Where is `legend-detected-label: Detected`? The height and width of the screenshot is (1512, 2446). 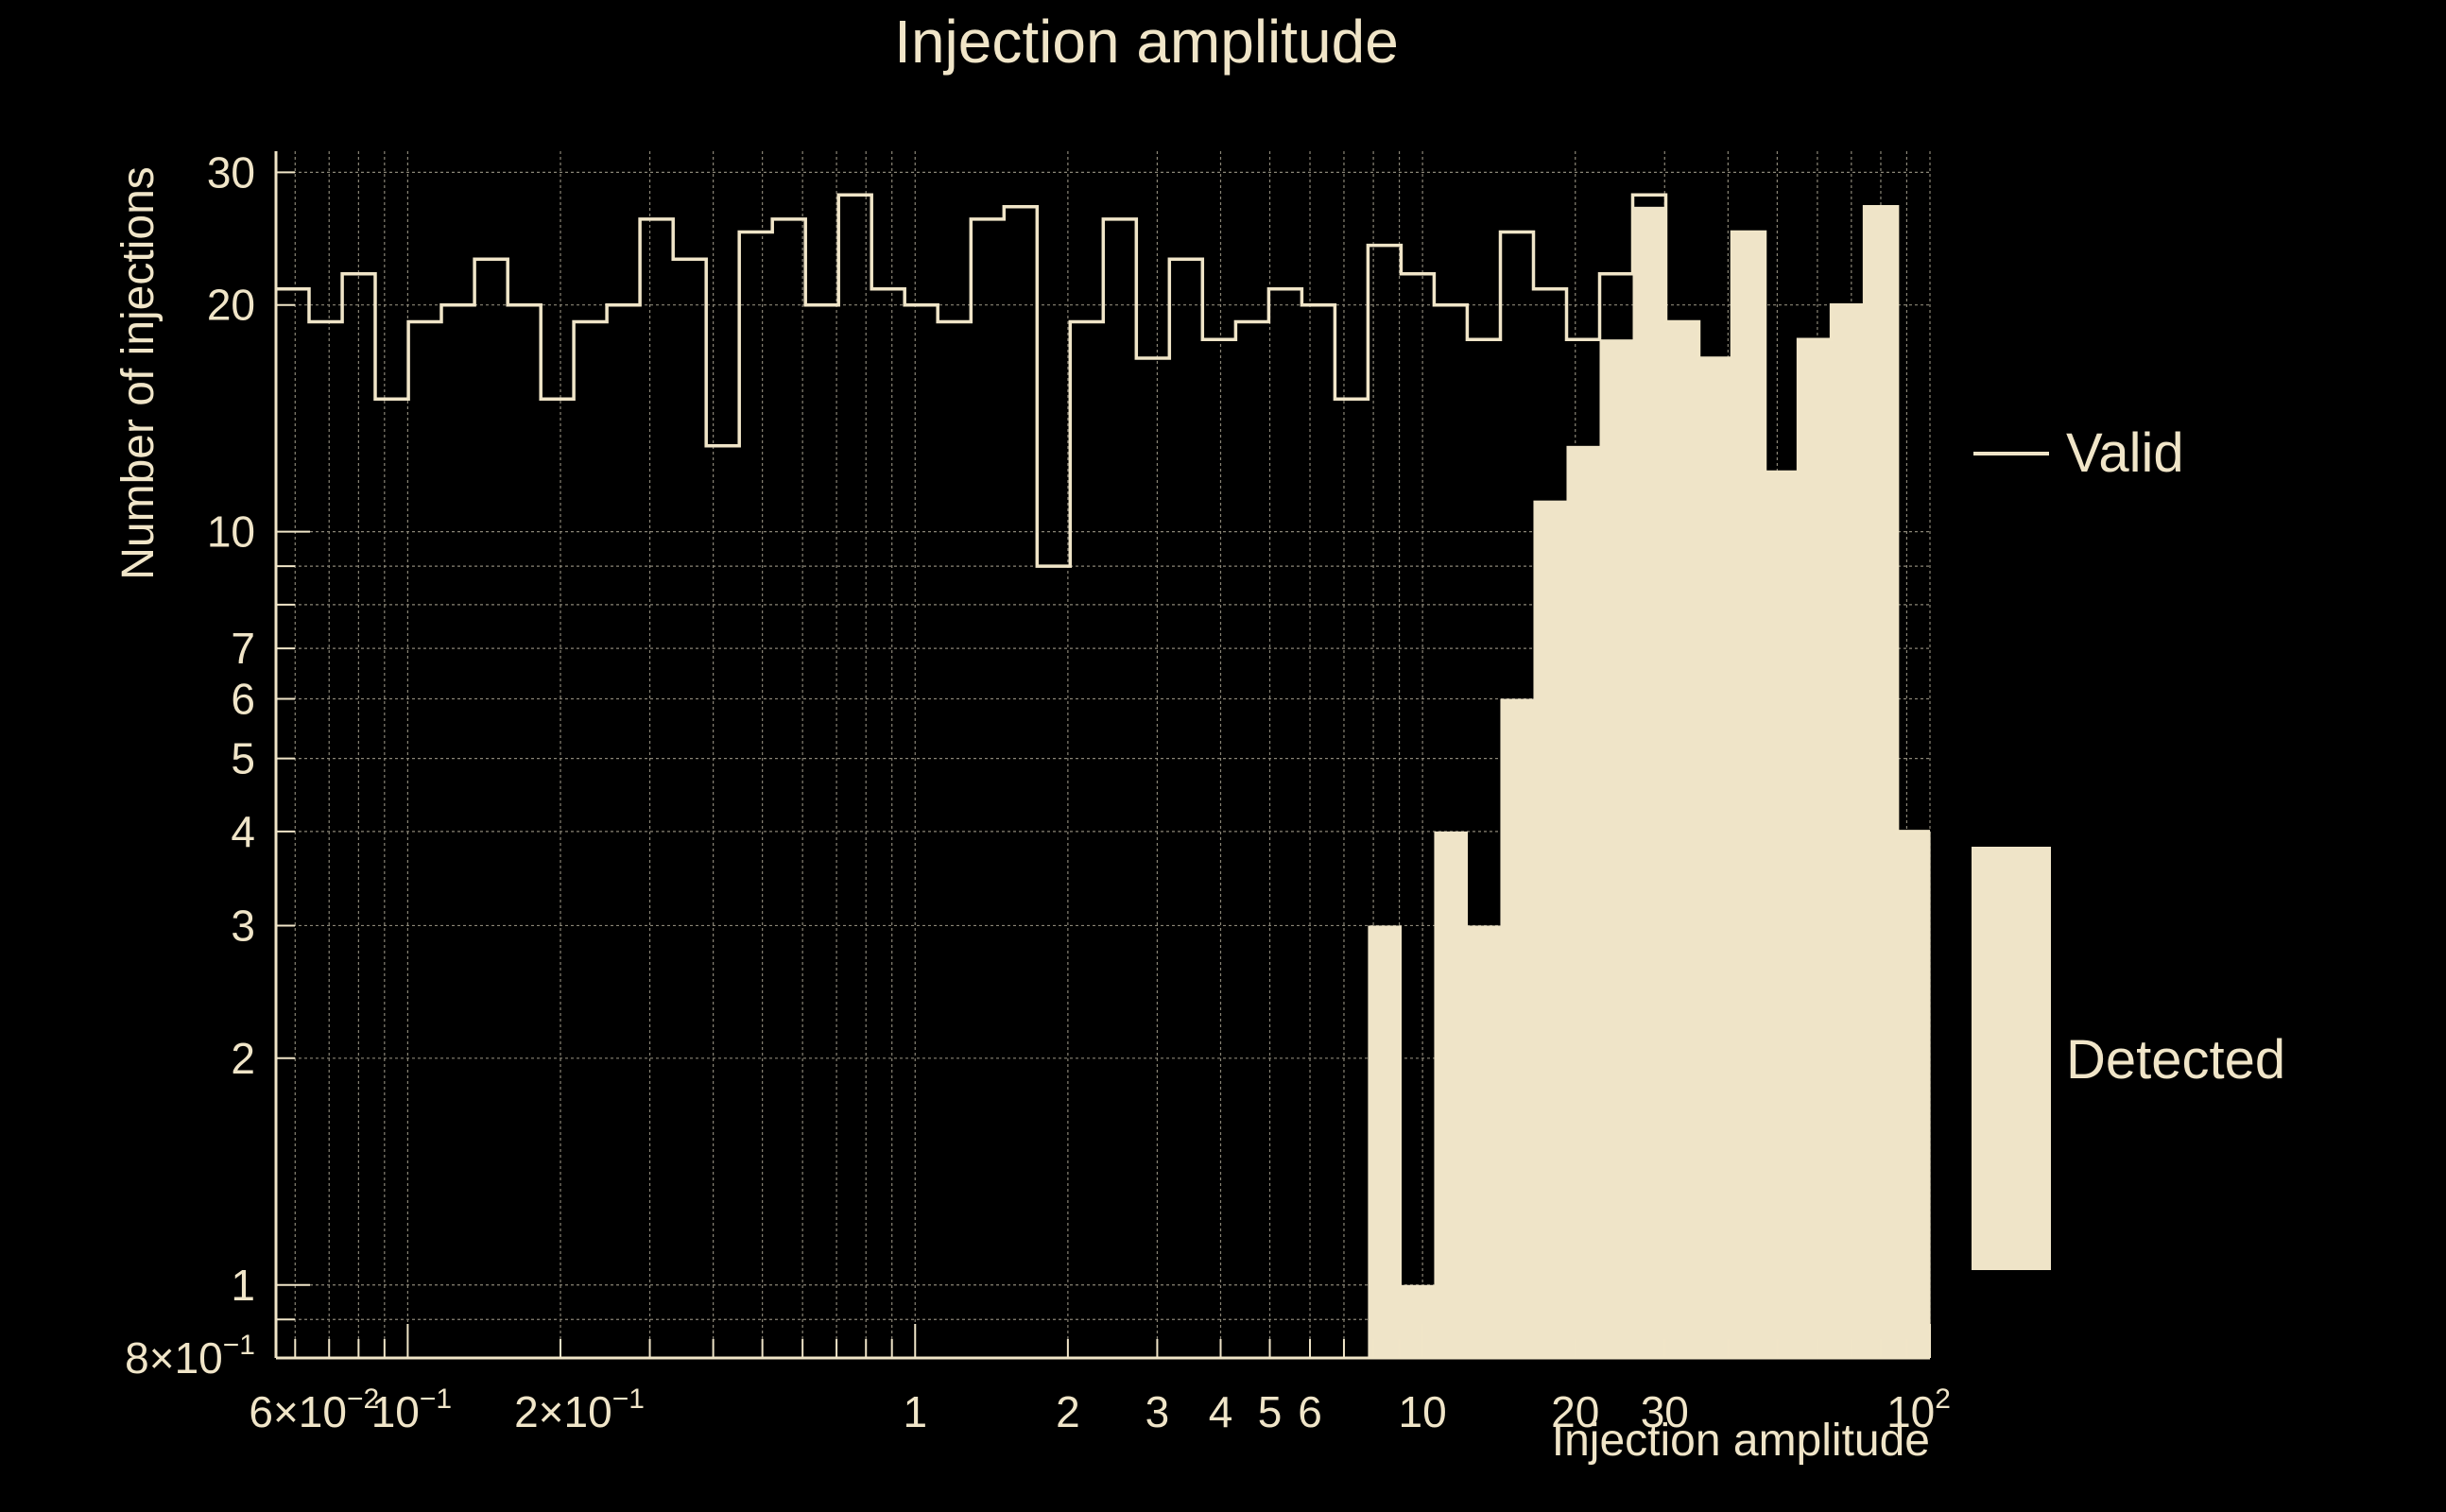 legend-detected-label: Detected is located at coordinates (2175, 1060).